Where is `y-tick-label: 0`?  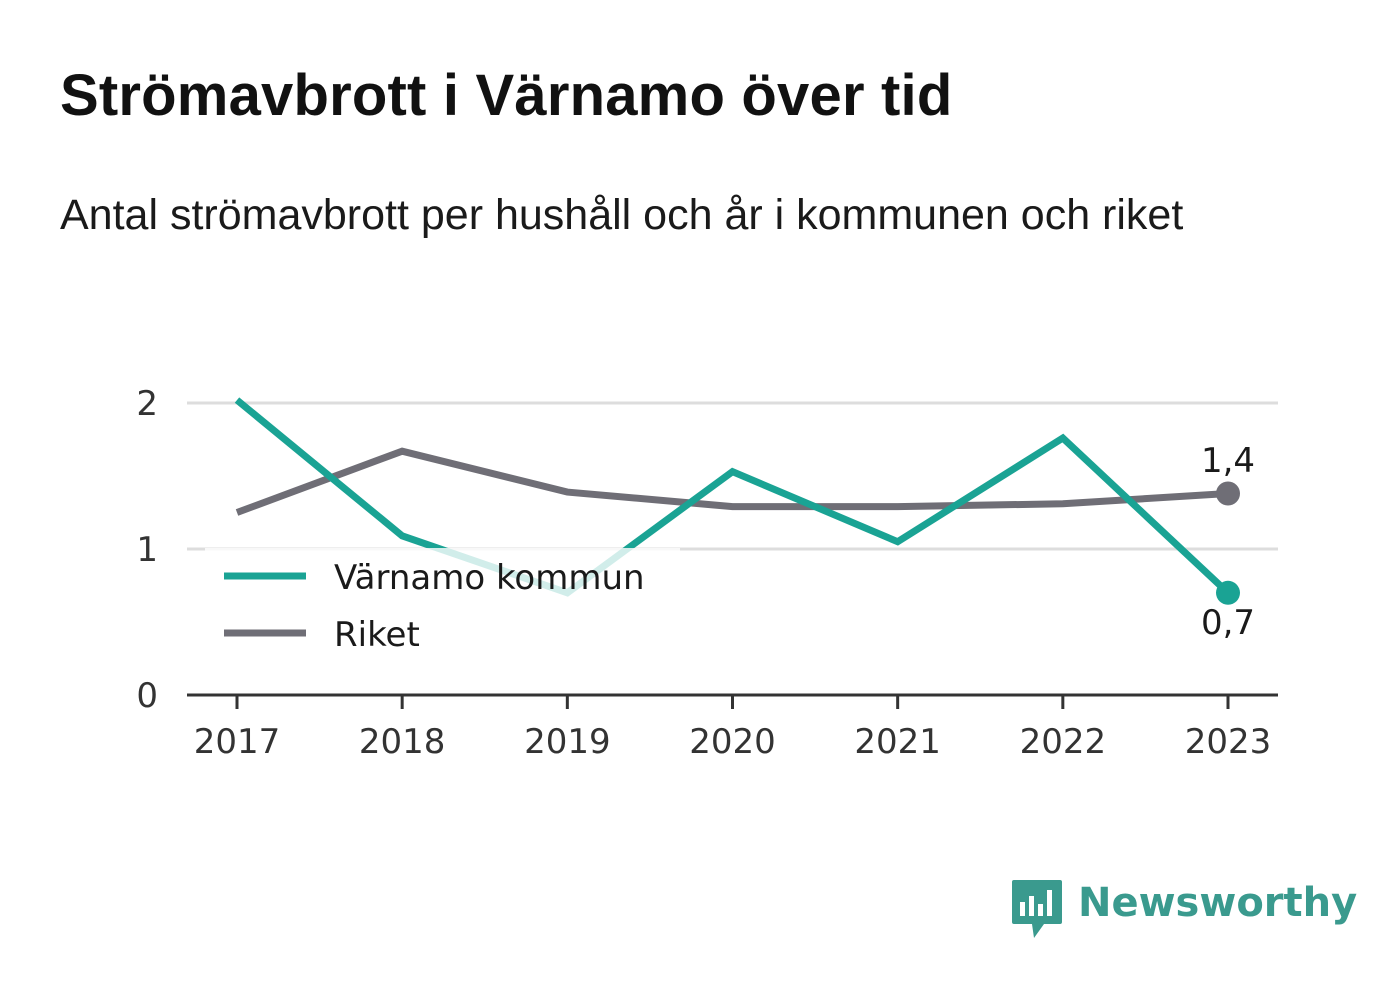 y-tick-label: 0 is located at coordinates (147, 696).